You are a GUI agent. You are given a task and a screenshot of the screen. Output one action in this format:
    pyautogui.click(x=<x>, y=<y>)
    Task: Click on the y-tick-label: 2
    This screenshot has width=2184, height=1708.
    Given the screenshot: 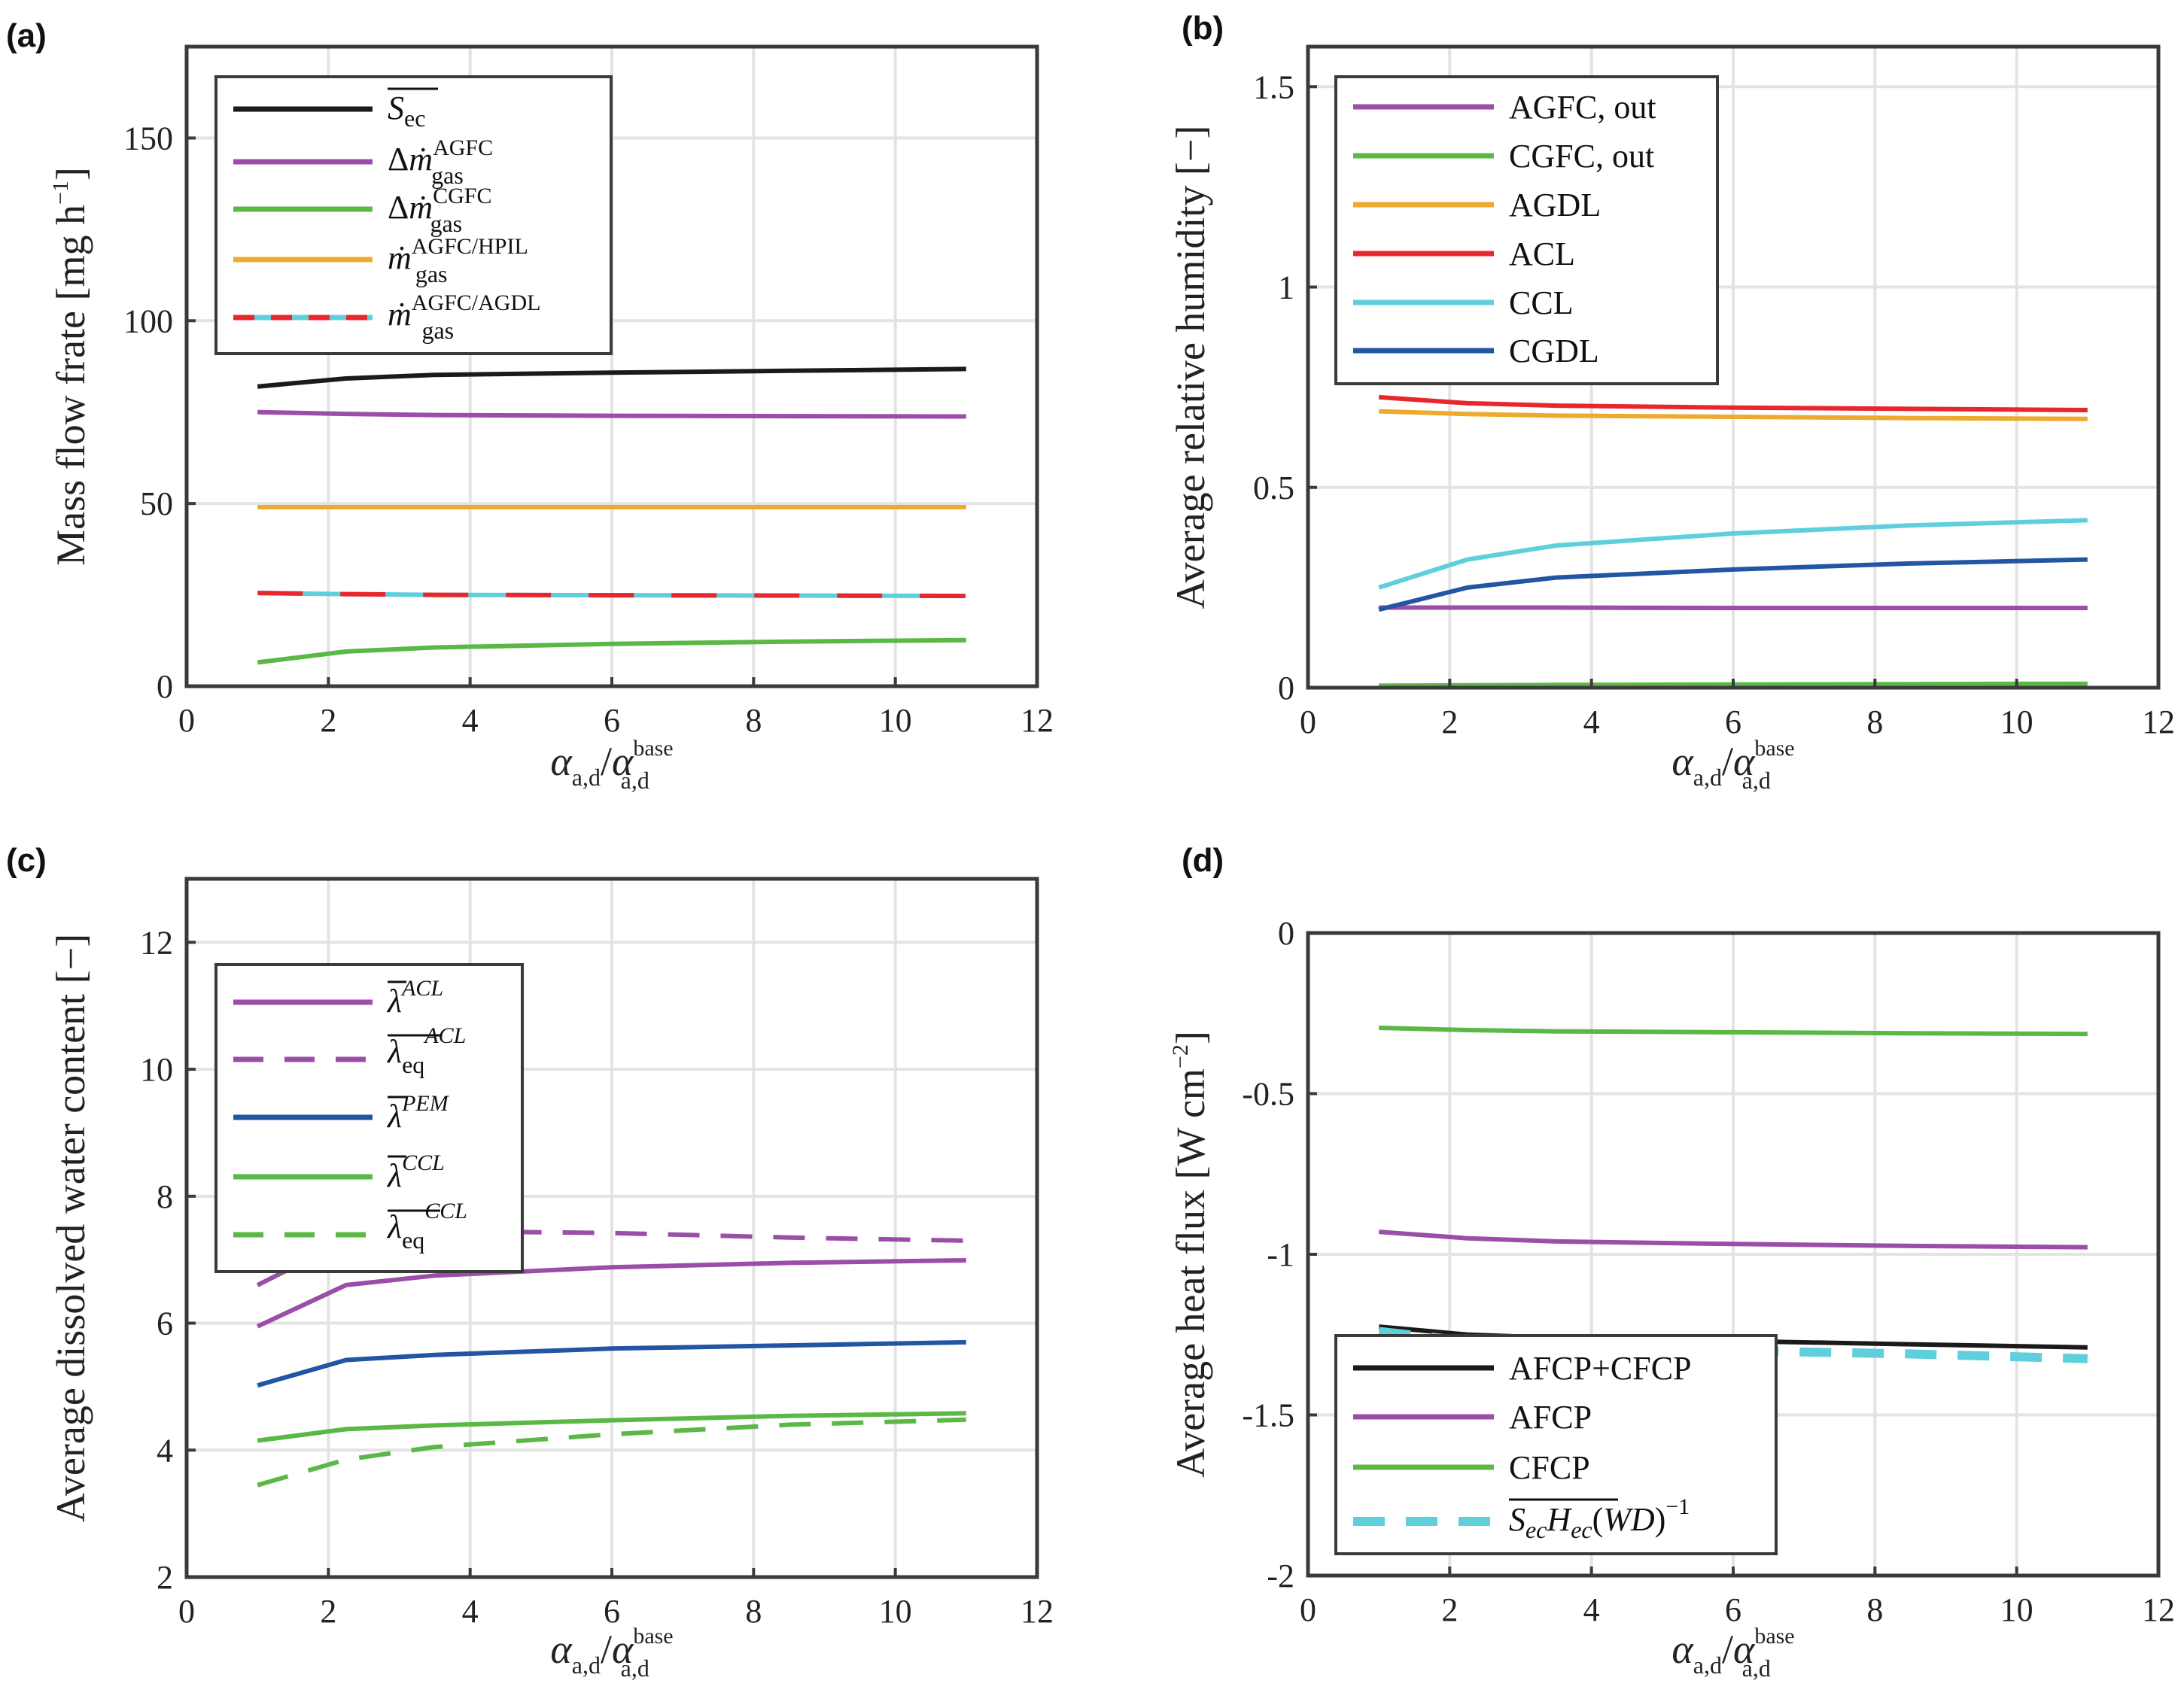 What is the action you would take?
    pyautogui.click(x=165, y=1577)
    